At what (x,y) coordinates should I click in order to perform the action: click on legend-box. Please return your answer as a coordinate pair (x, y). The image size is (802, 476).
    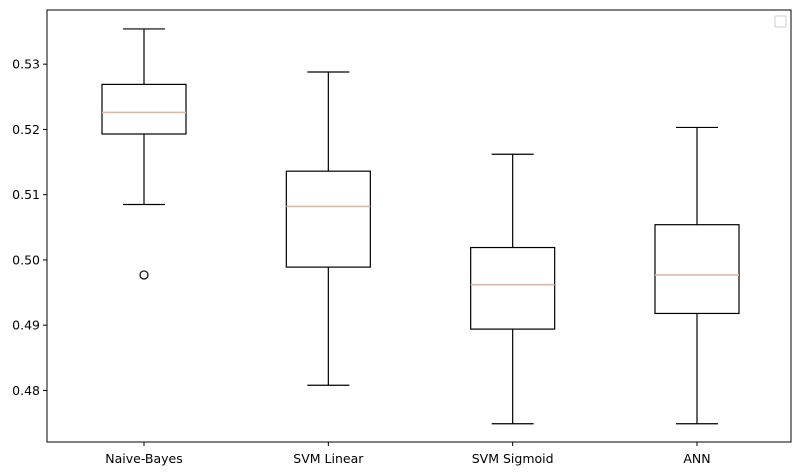
    Looking at the image, I should click on (780, 21).